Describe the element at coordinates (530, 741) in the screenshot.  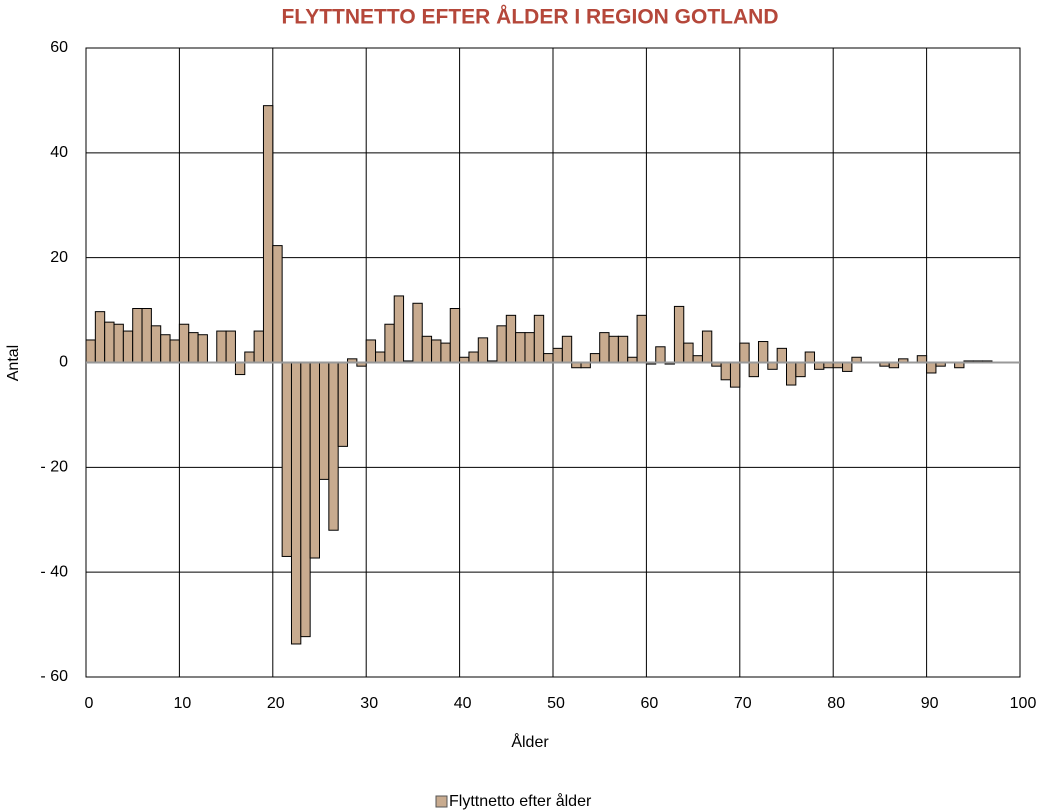
I see `x-axis-label: Ålder` at that location.